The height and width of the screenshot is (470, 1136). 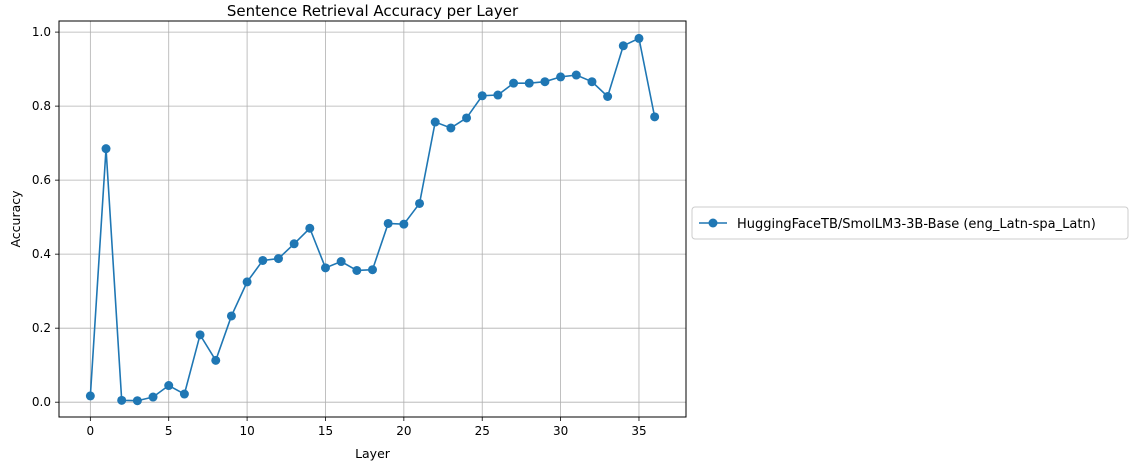 What do you see at coordinates (325, 431) in the screenshot?
I see `x-tick-label: 15` at bounding box center [325, 431].